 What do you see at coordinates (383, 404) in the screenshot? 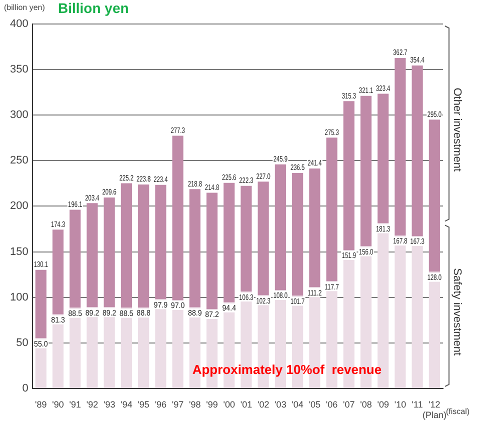
I see `x-tick-label: '09` at bounding box center [383, 404].